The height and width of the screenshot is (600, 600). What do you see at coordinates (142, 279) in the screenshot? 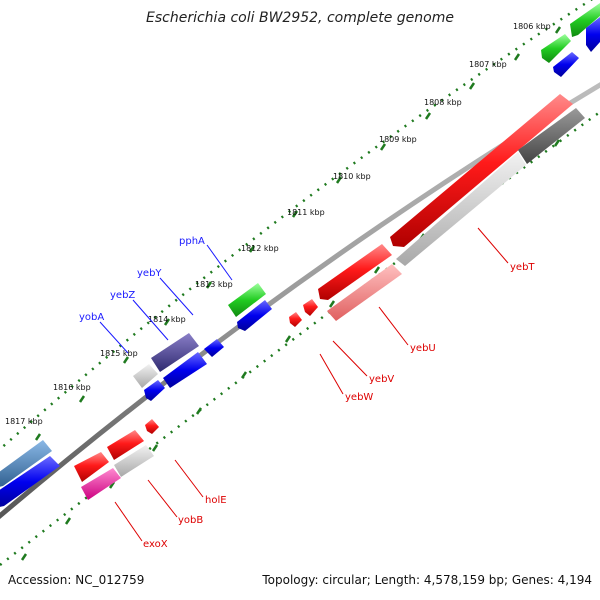
I see `top-gene-labels: pphA yebY yebZ yobA` at bounding box center [142, 279].